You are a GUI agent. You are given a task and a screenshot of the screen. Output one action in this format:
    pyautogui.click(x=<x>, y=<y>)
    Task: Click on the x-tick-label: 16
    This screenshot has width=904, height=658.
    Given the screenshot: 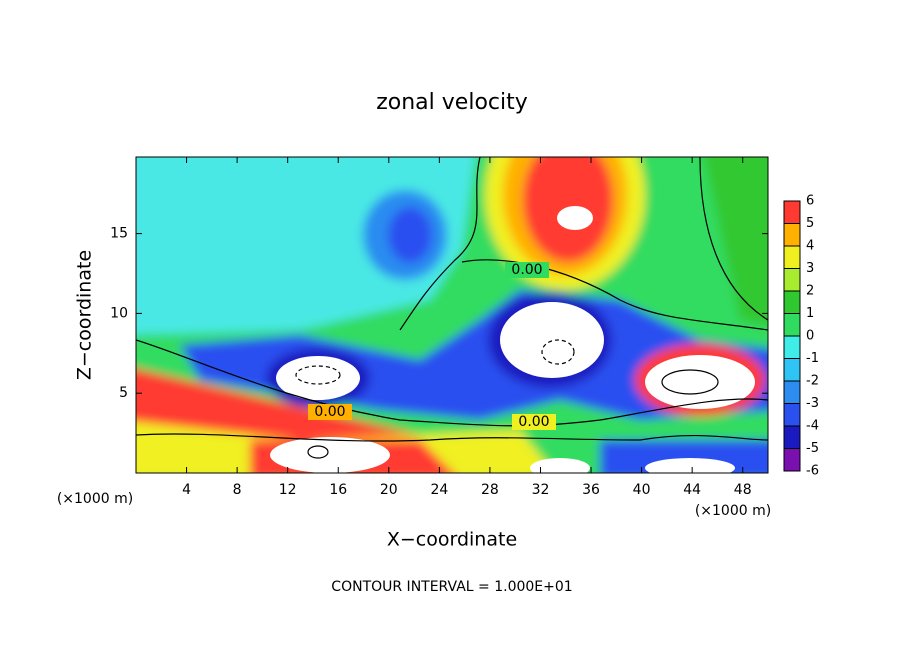 What is the action you would take?
    pyautogui.click(x=338, y=490)
    